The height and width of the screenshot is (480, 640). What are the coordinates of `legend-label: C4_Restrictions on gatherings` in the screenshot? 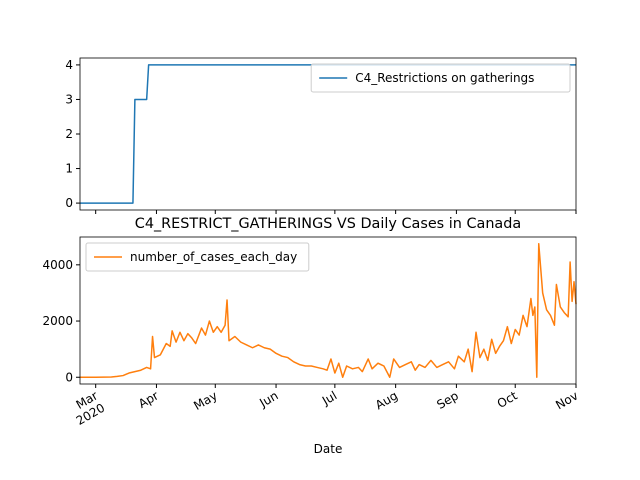 It's located at (444, 78).